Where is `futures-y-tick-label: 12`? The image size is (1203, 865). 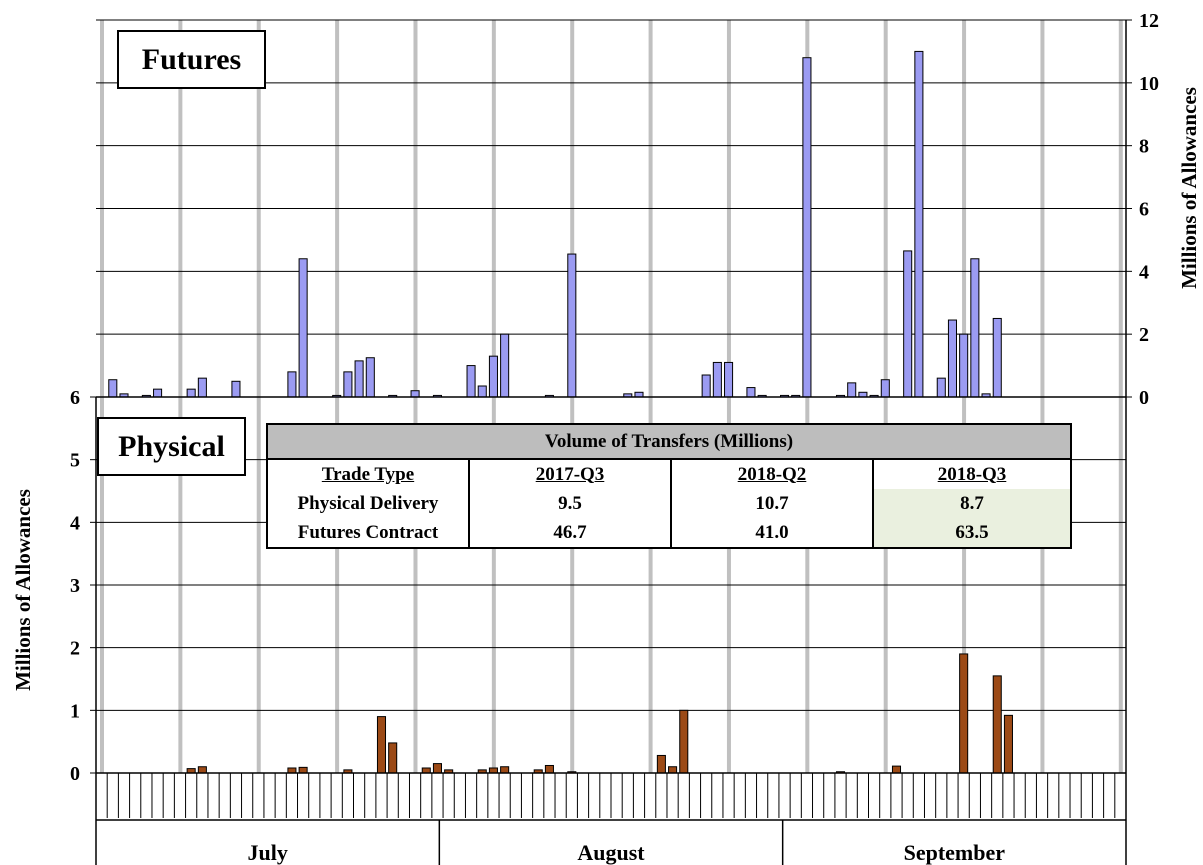 futures-y-tick-label: 12 is located at coordinates (1149, 21).